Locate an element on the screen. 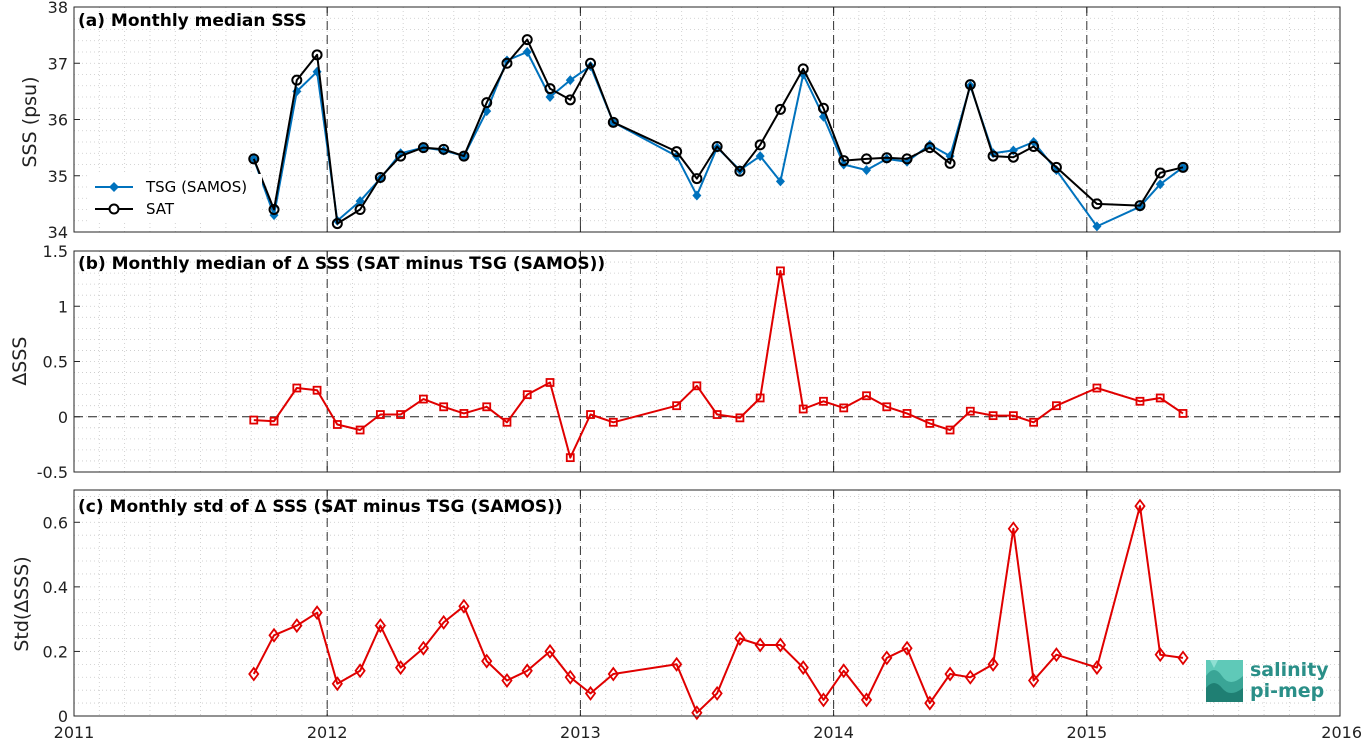 The width and height of the screenshot is (1364, 745). y-tick-label: 0.6 is located at coordinates (55, 522).